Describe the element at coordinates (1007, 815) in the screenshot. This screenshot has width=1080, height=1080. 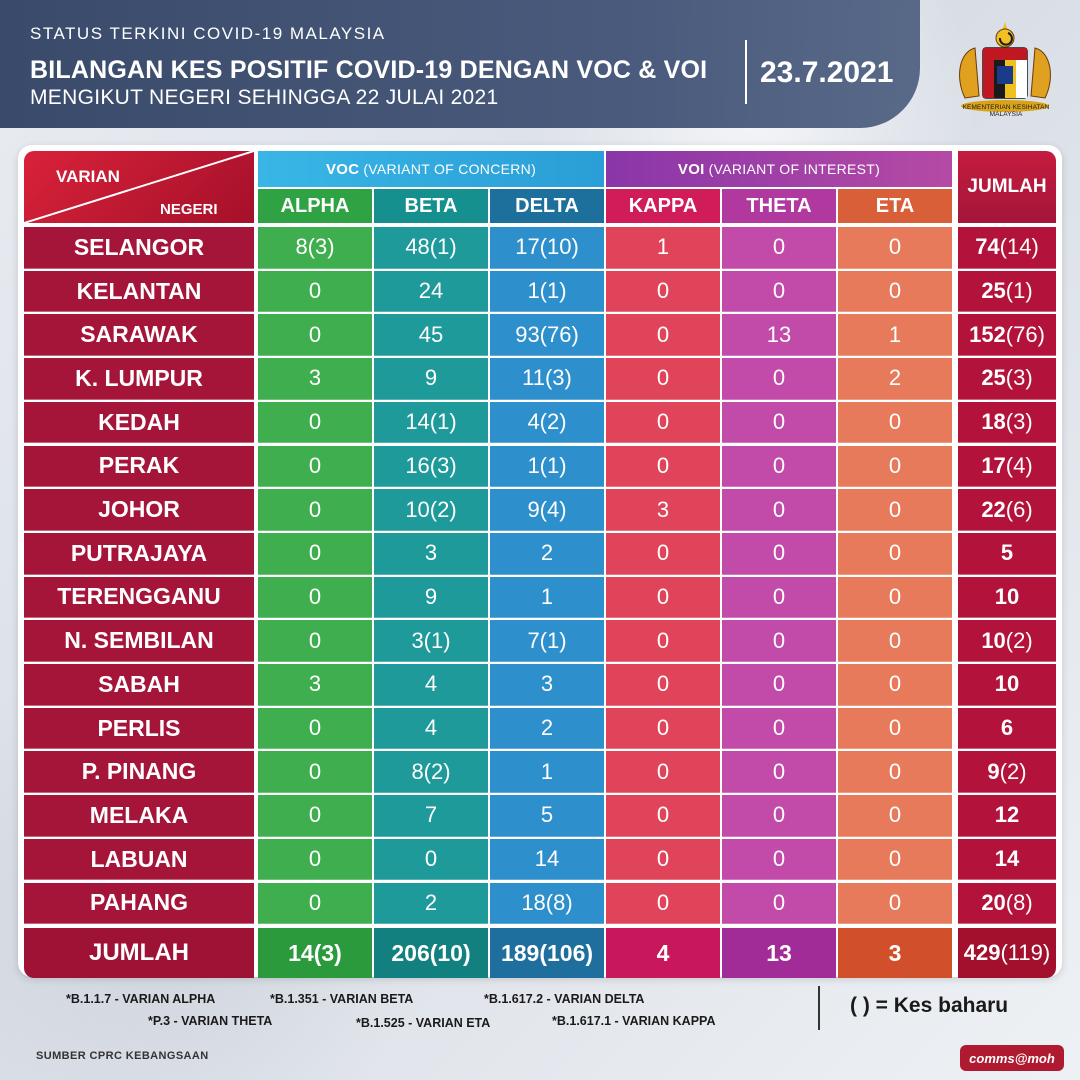
I see `row-total-main: 12` at that location.